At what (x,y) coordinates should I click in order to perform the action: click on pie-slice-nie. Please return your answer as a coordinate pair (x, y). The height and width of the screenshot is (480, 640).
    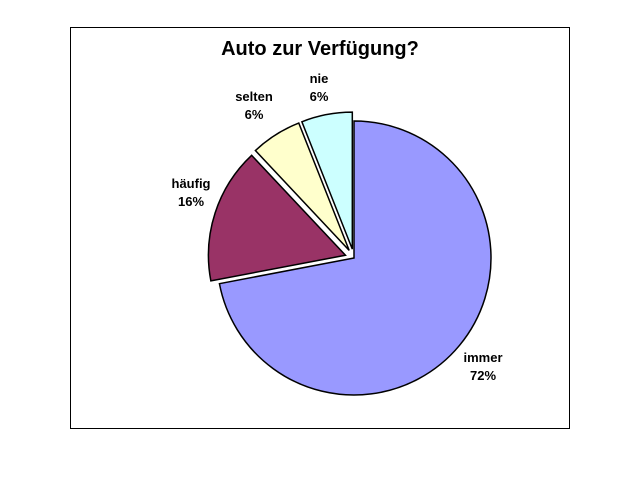
    Looking at the image, I should click on (327, 180).